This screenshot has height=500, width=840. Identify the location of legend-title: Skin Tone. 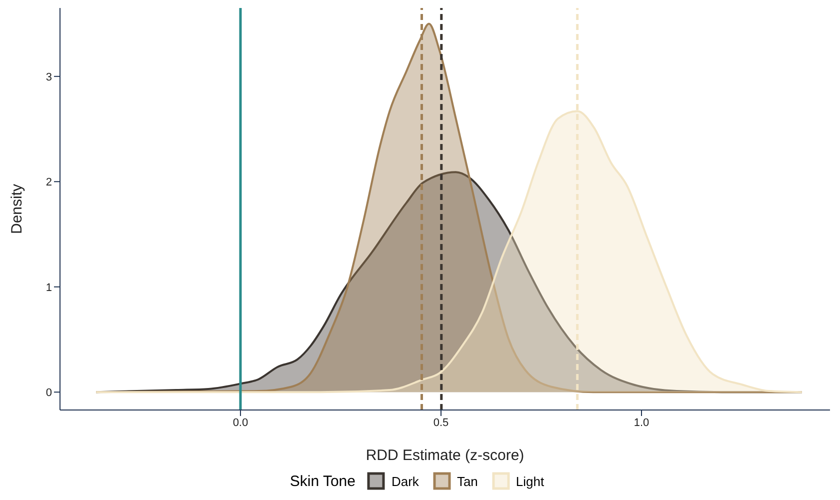
(323, 481).